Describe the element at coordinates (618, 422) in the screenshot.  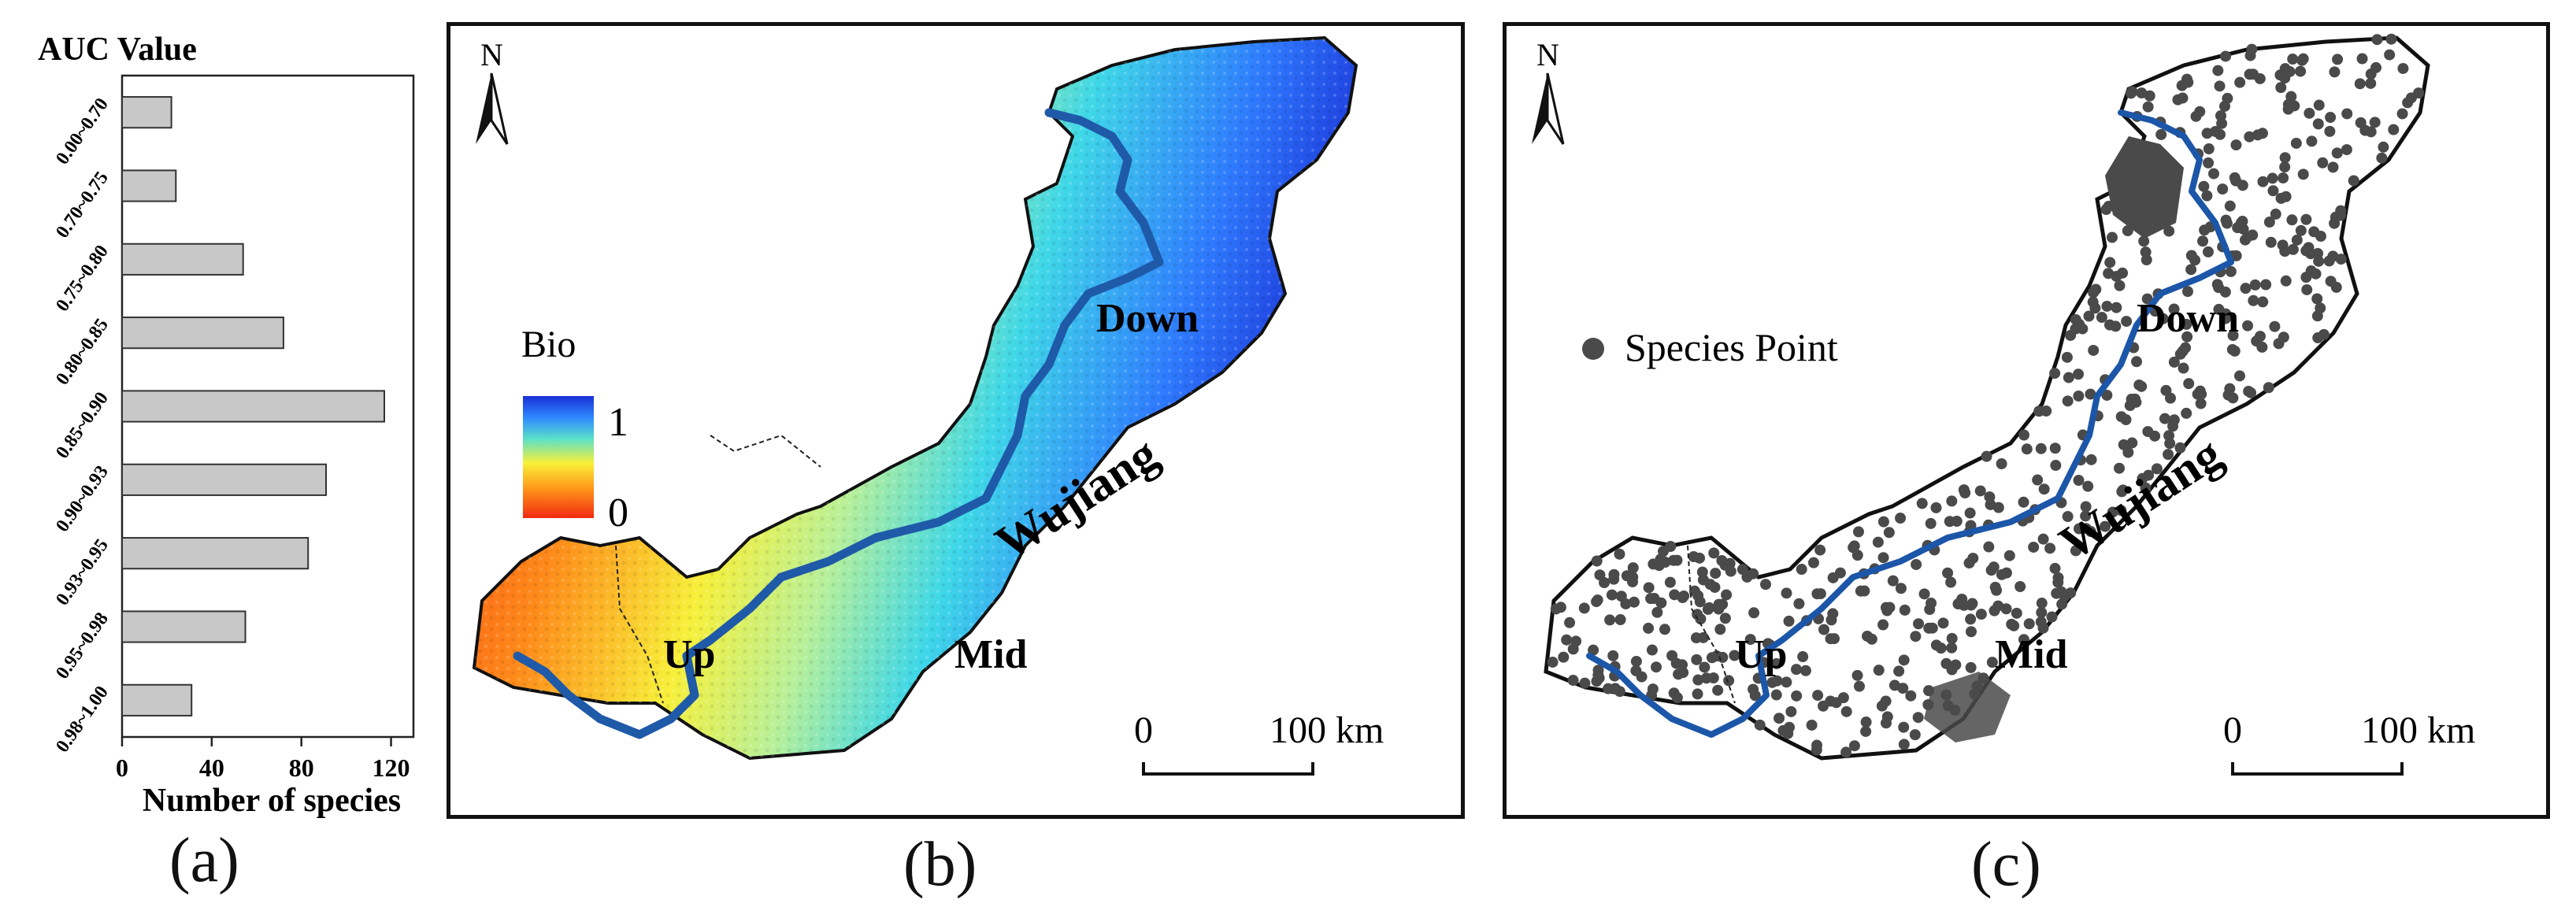
I see `legend-max: 1` at that location.